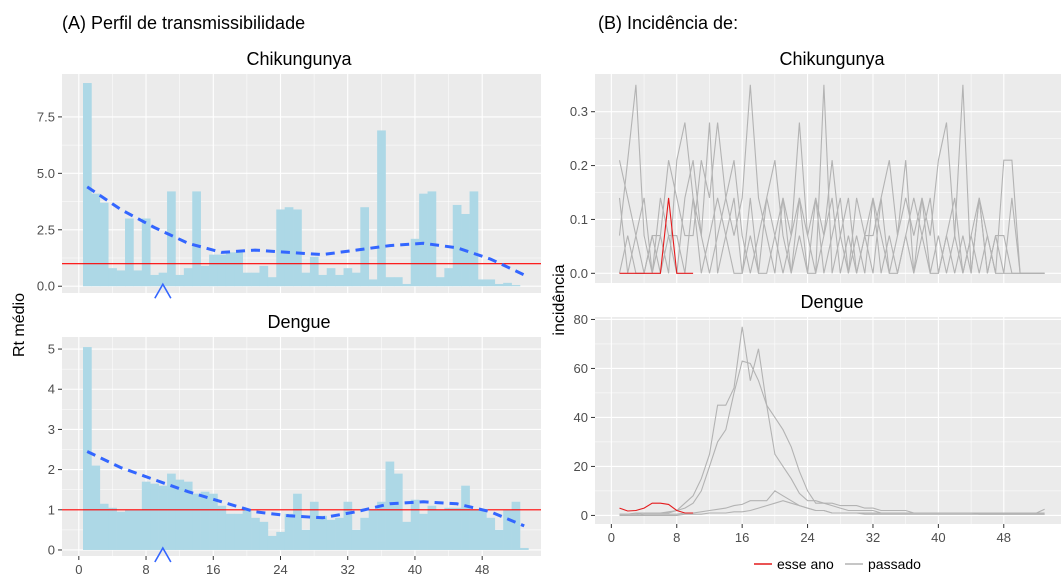 Image resolution: width=1061 pixels, height=575 pixels. I want to click on y-tick-label: 0.1, so click(579, 219).